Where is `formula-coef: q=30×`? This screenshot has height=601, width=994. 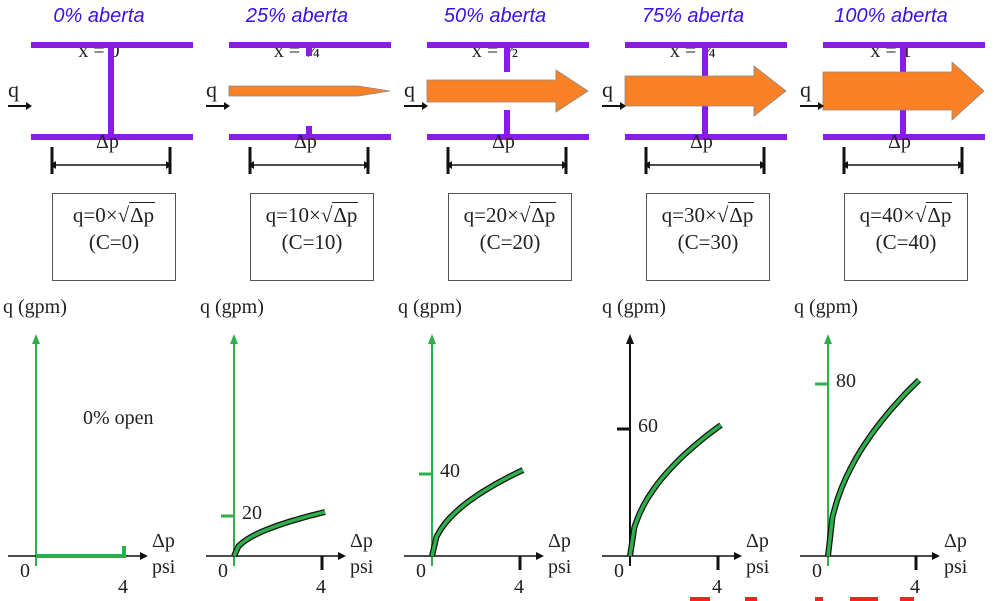 formula-coef: q=30× is located at coordinates (689, 215).